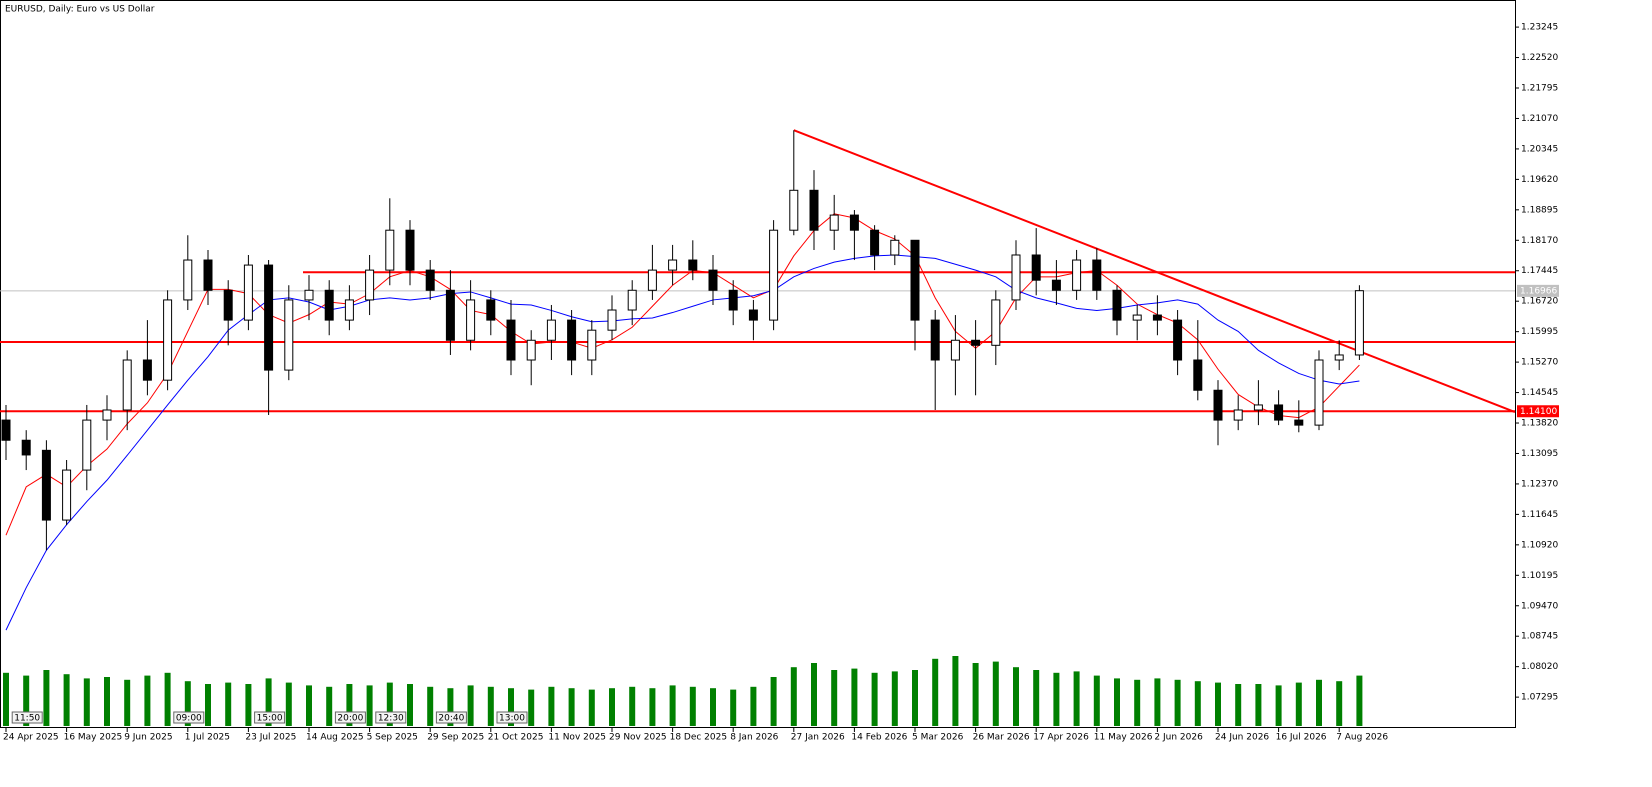  Describe the element at coordinates (80, 10) in the screenshot. I see `chart-title: EURUSD, Daily: Euro vs US Dollar` at that location.